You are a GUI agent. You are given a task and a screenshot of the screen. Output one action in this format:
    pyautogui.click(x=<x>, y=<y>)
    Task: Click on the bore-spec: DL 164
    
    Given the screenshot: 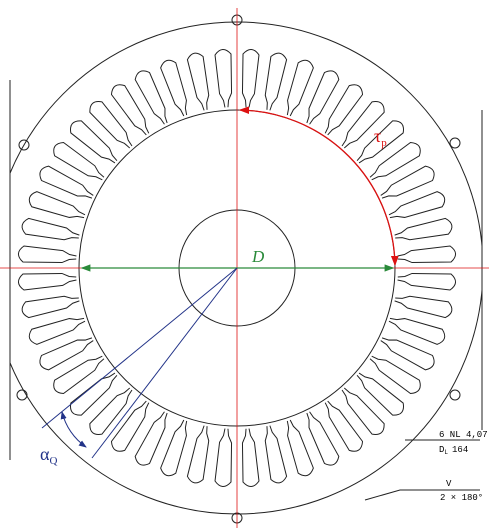 What is the action you would take?
    pyautogui.click(x=453, y=450)
    